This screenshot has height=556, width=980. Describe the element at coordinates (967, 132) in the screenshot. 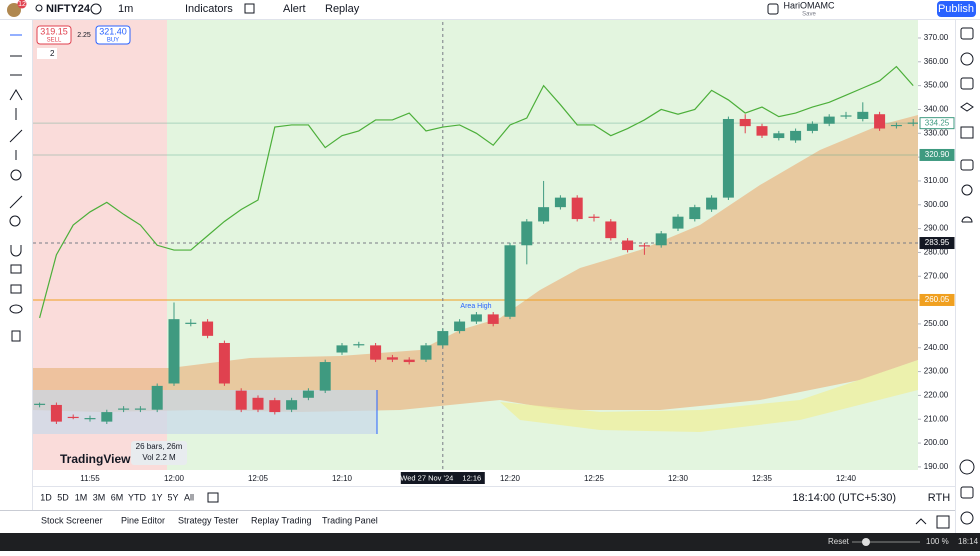

I see `calendar-icon` at that location.